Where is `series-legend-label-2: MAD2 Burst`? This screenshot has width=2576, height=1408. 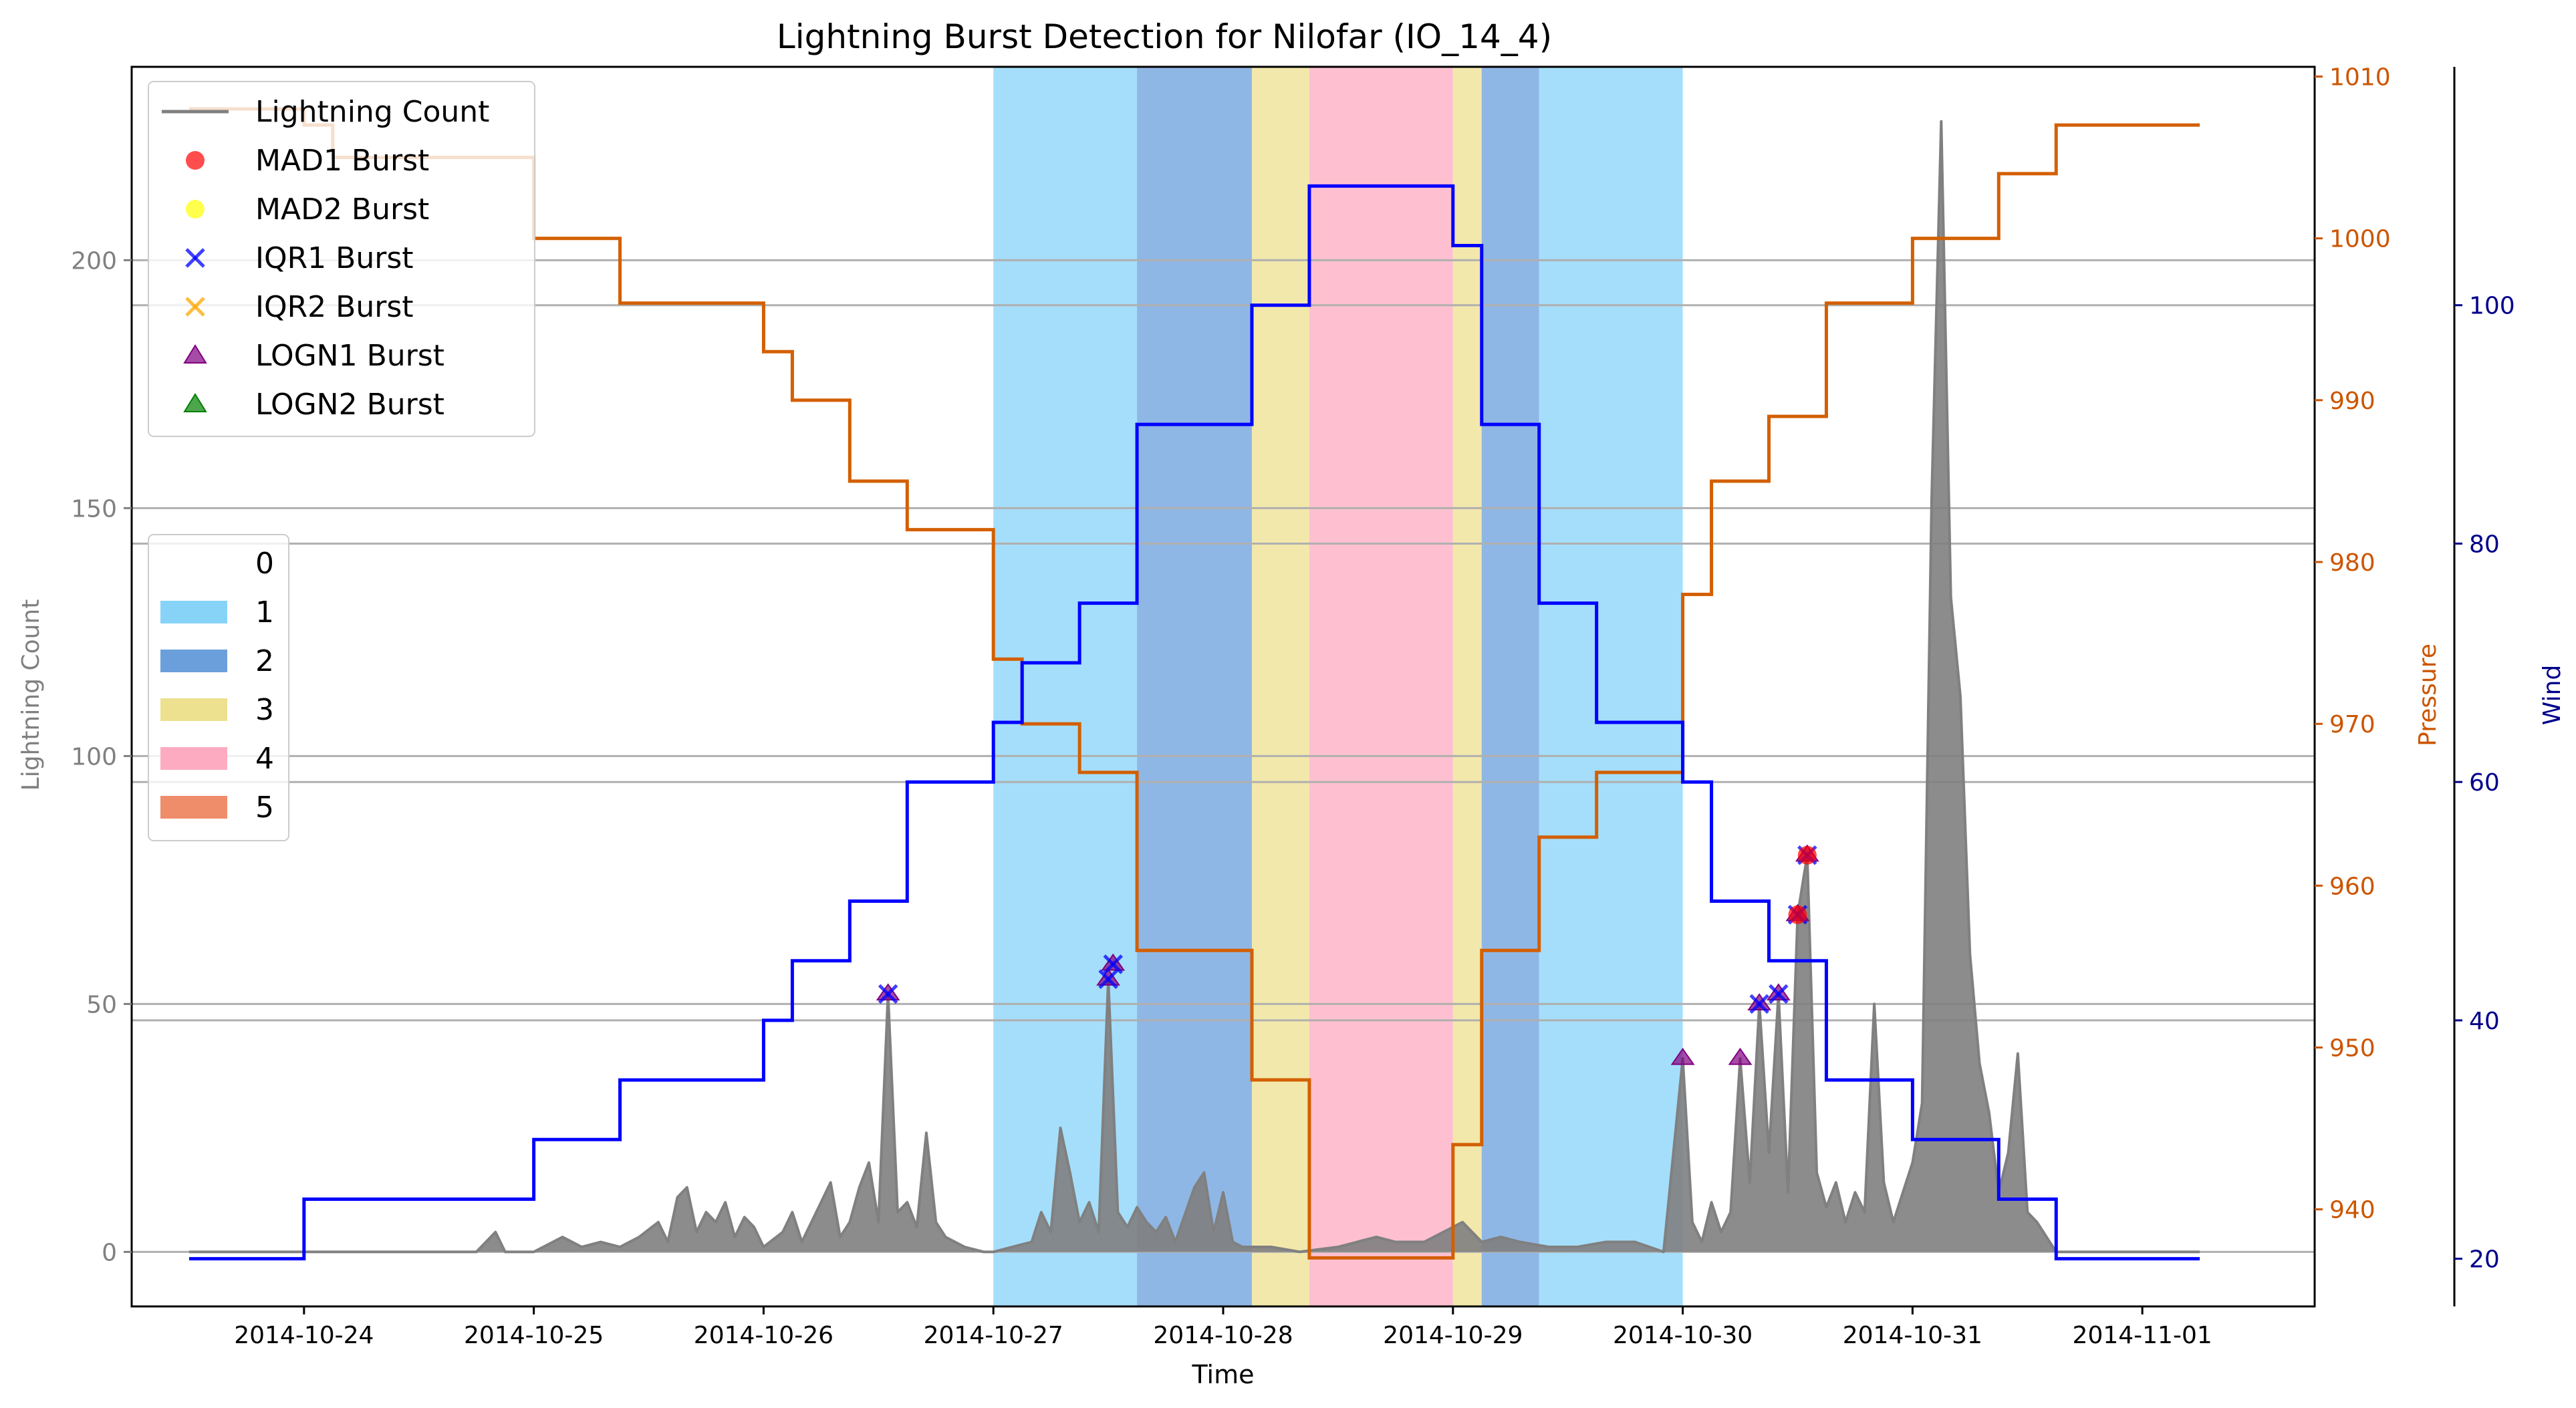
series-legend-label-2: MAD2 Burst is located at coordinates (342, 210).